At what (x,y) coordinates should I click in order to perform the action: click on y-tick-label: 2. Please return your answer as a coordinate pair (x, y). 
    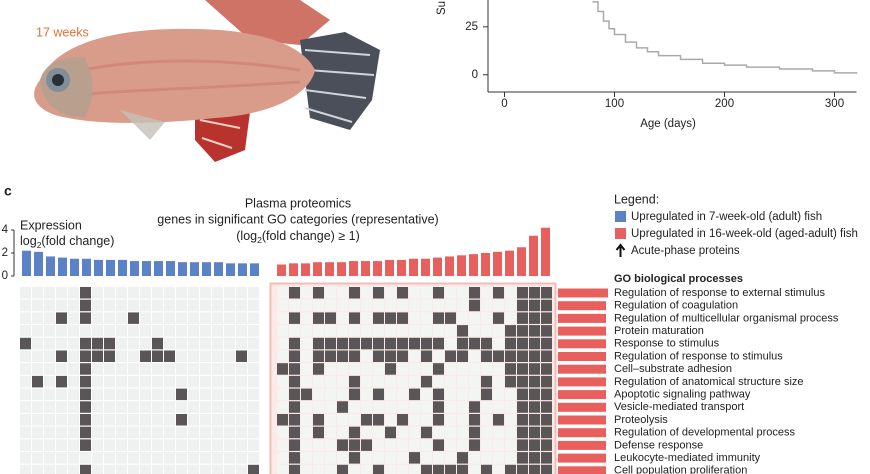
    Looking at the image, I should click on (5, 253).